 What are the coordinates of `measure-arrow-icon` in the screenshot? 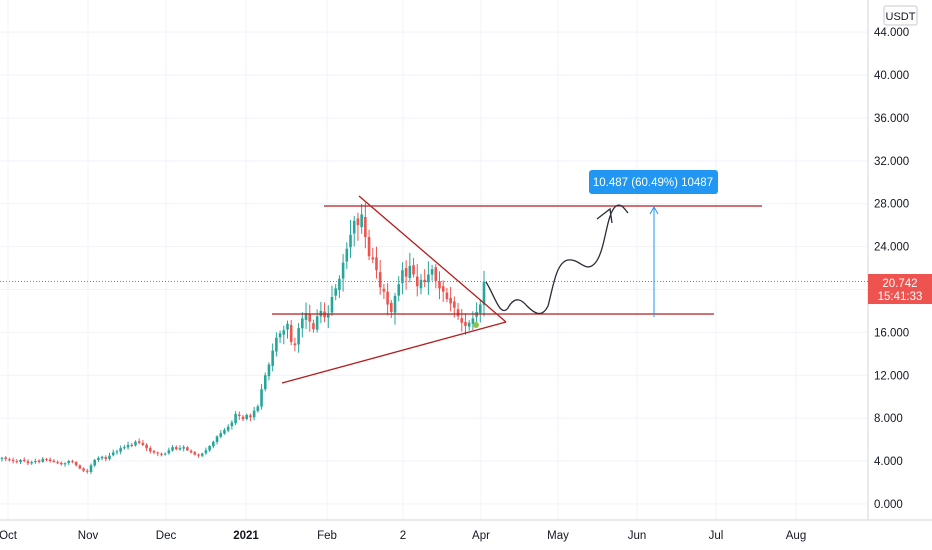 It's located at (654, 210).